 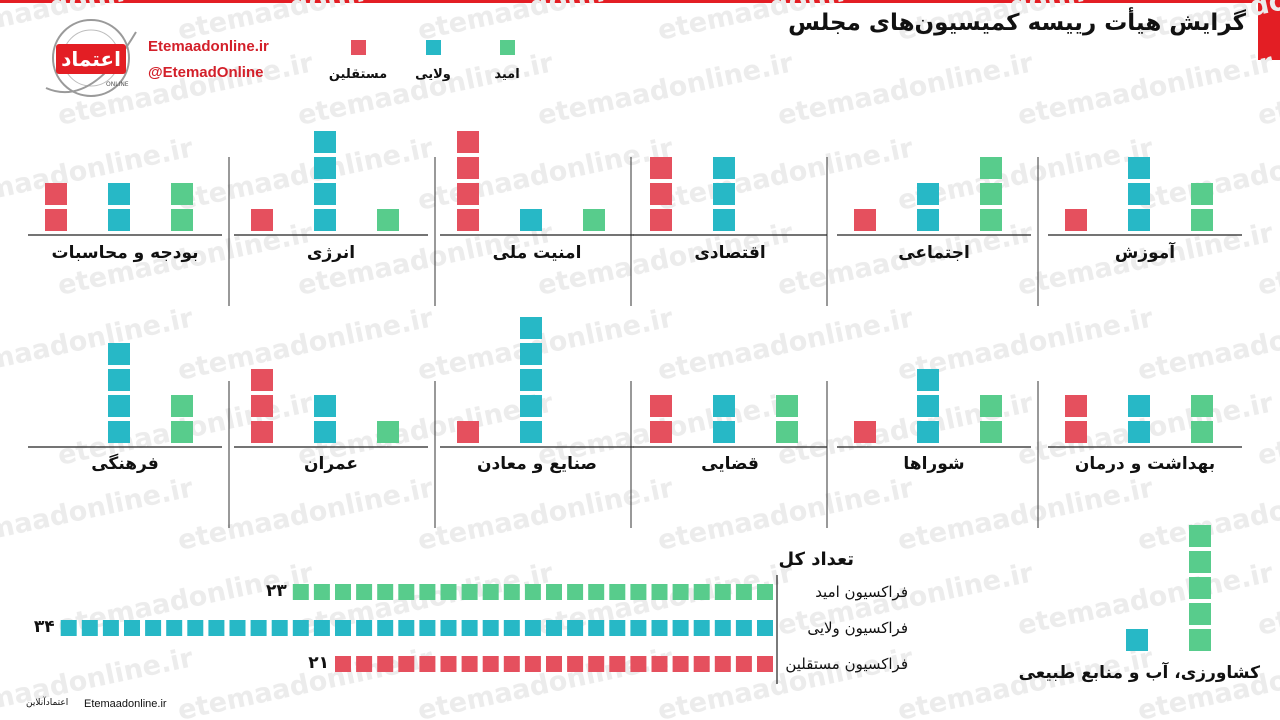 What do you see at coordinates (206, 72) in the screenshot?
I see `social-handle: @EtemadOnline` at bounding box center [206, 72].